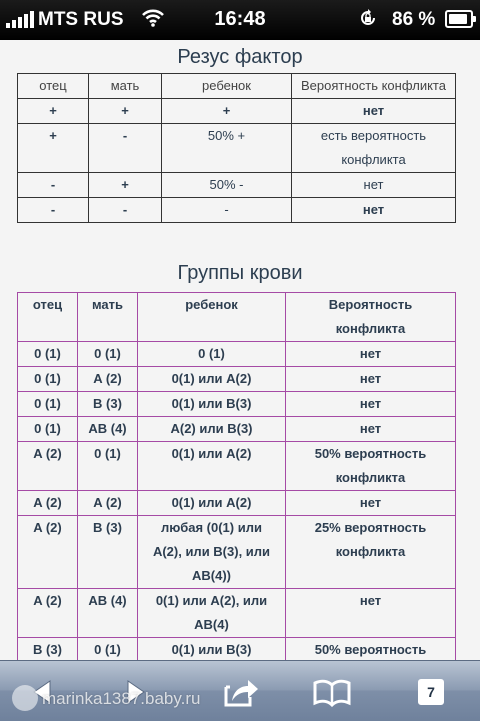  What do you see at coordinates (42, 692) in the screenshot?
I see `back-icon` at bounding box center [42, 692].